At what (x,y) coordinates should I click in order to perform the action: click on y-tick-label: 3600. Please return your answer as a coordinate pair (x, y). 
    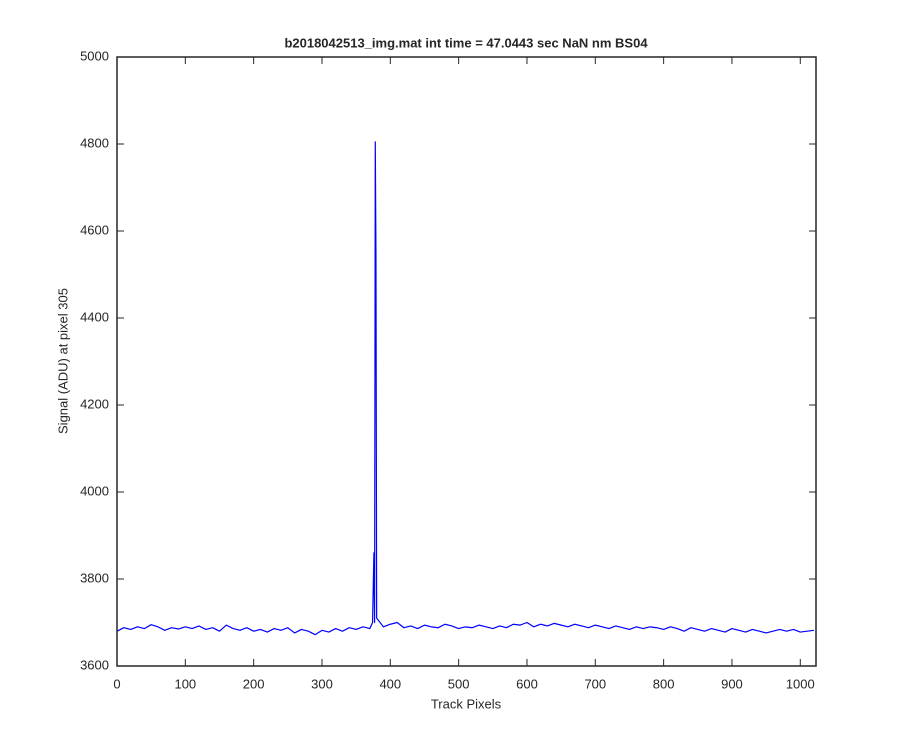
    Looking at the image, I should click on (94, 664).